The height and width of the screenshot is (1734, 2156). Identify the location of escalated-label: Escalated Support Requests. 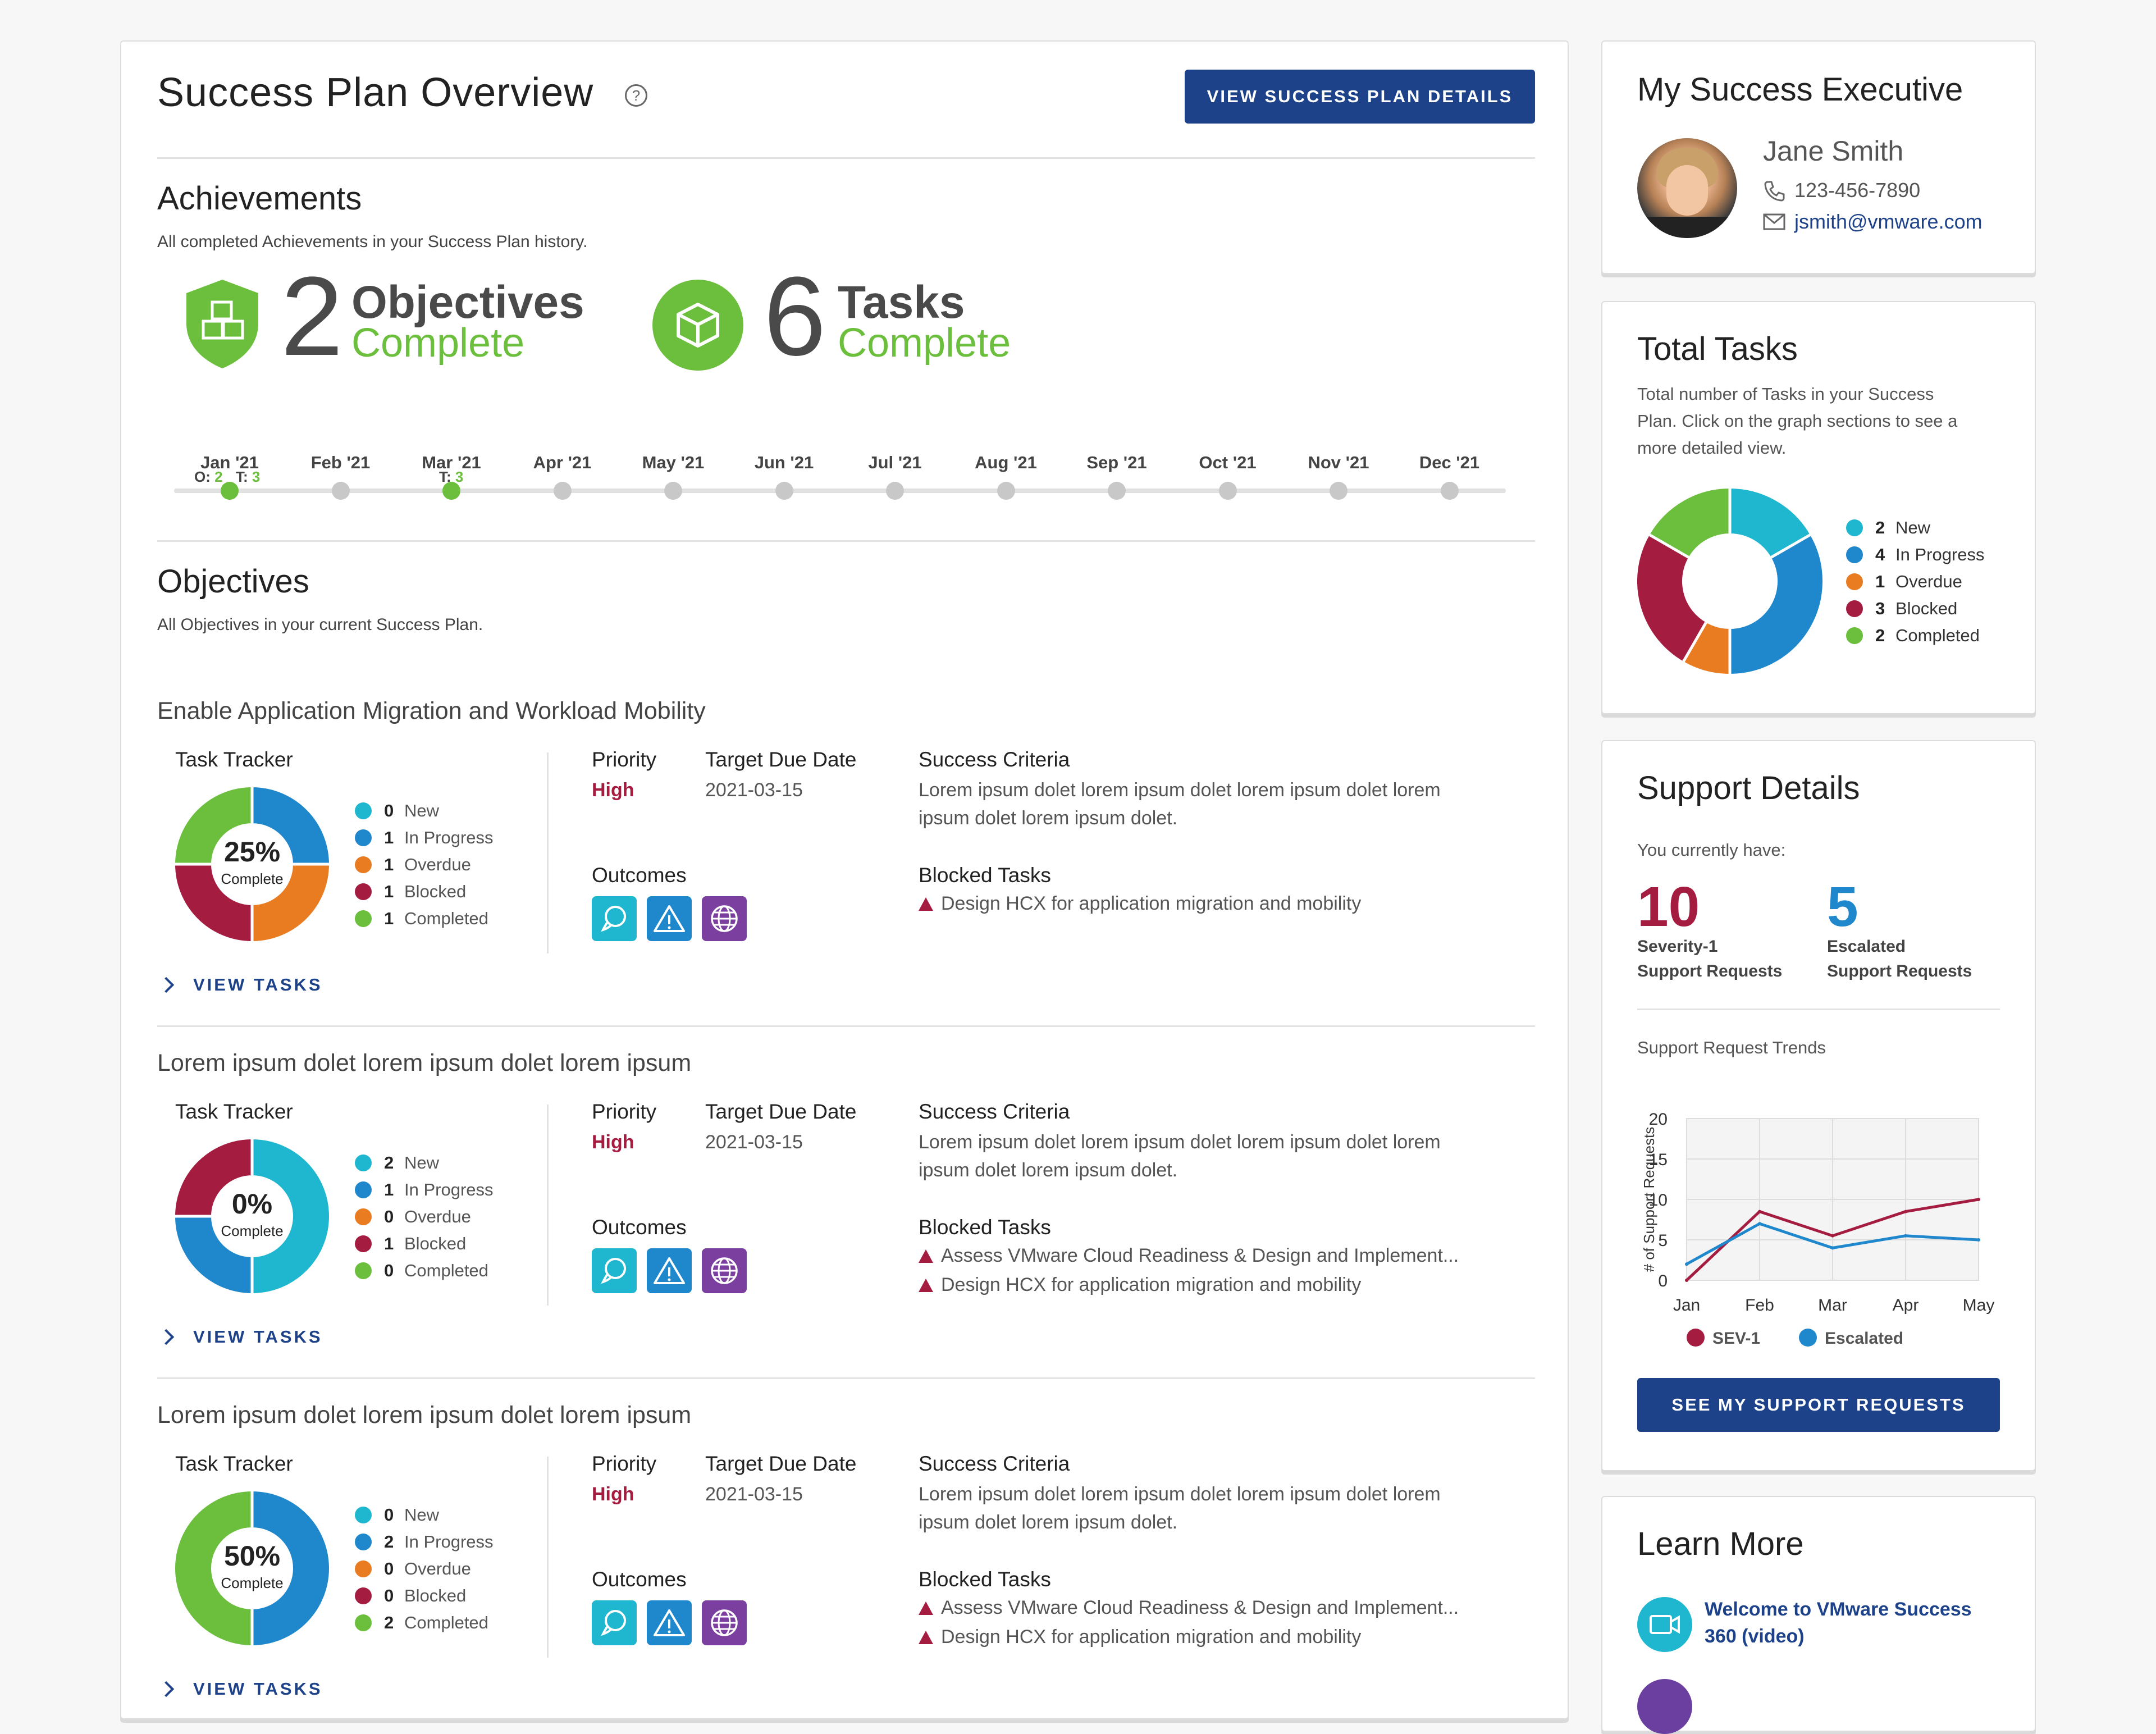
(1899, 959).